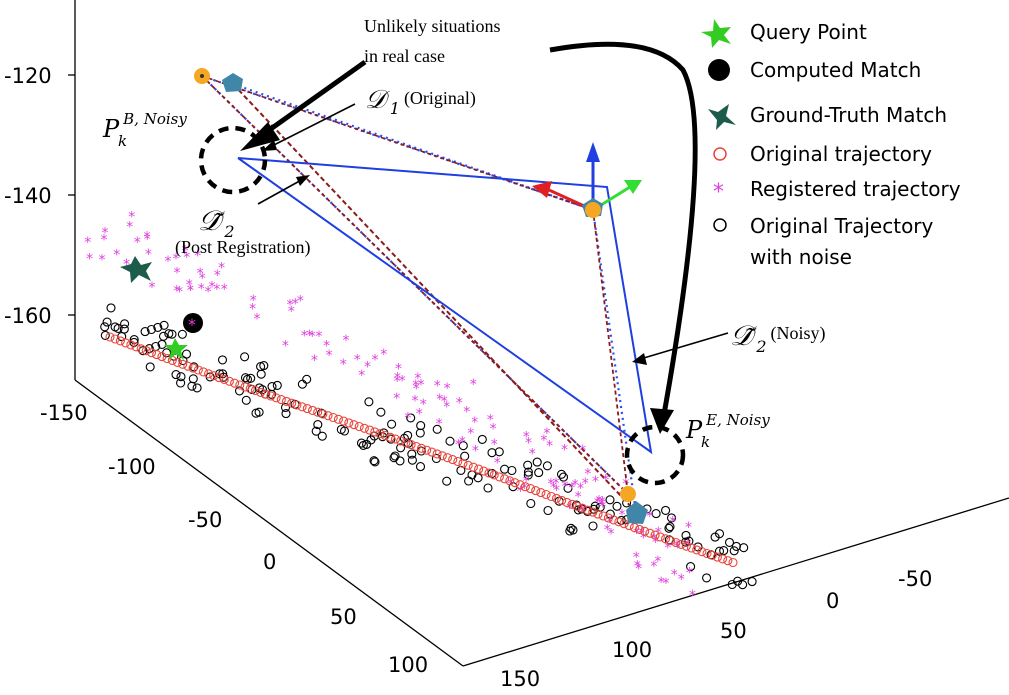 This screenshot has width=1009, height=695. Describe the element at coordinates (233, 160) in the screenshot. I see `highlight-circle-begin` at that location.